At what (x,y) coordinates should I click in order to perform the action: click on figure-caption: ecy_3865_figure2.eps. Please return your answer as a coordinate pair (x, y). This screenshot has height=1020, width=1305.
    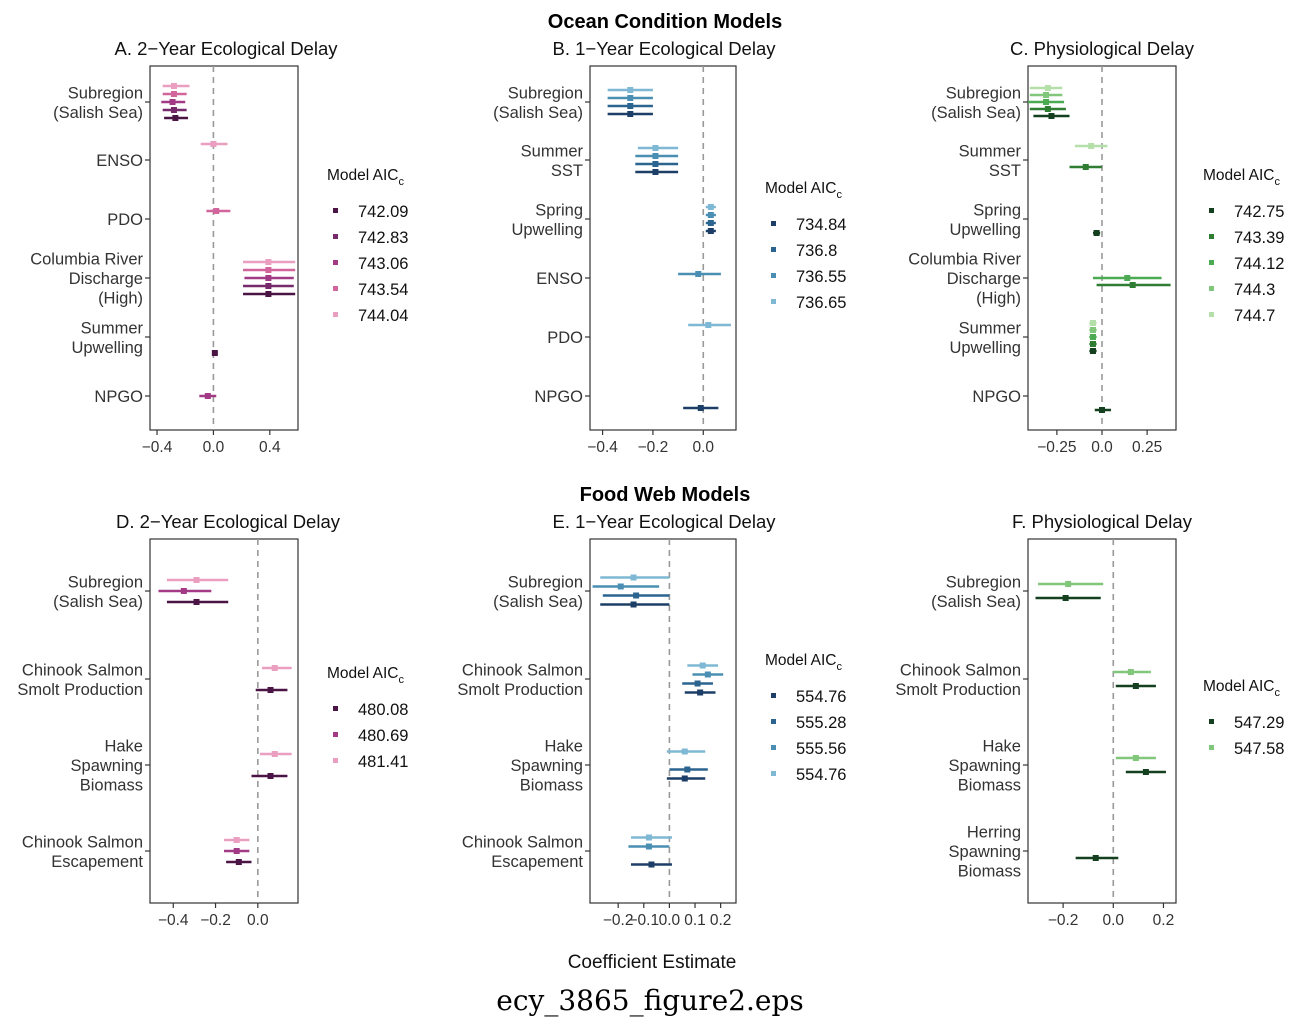
    Looking at the image, I should click on (650, 1000).